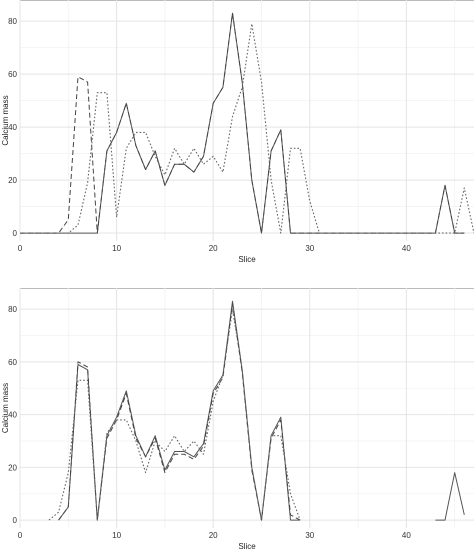 This screenshot has height=552, width=474. What do you see at coordinates (450, 496) in the screenshot?
I see `series-line-solid` at bounding box center [450, 496].